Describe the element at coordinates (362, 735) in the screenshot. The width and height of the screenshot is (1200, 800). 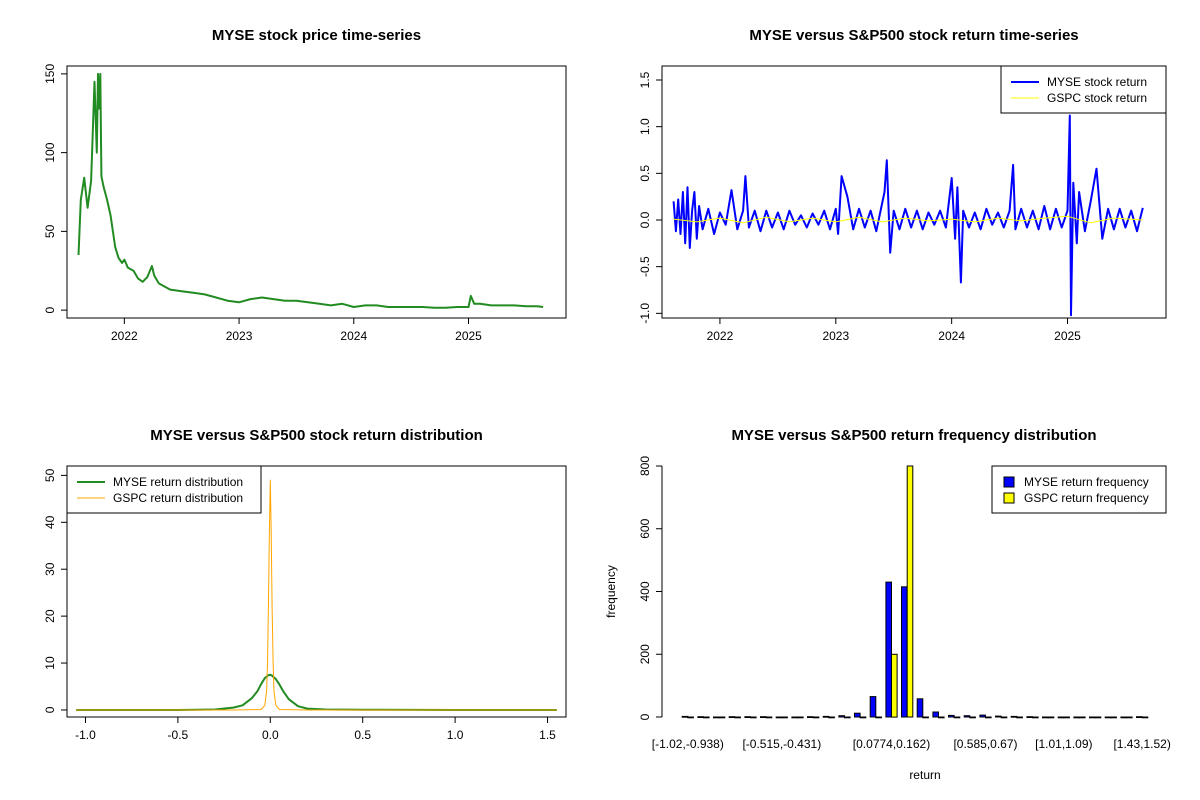
I see `x-tick-label: 0.5` at that location.